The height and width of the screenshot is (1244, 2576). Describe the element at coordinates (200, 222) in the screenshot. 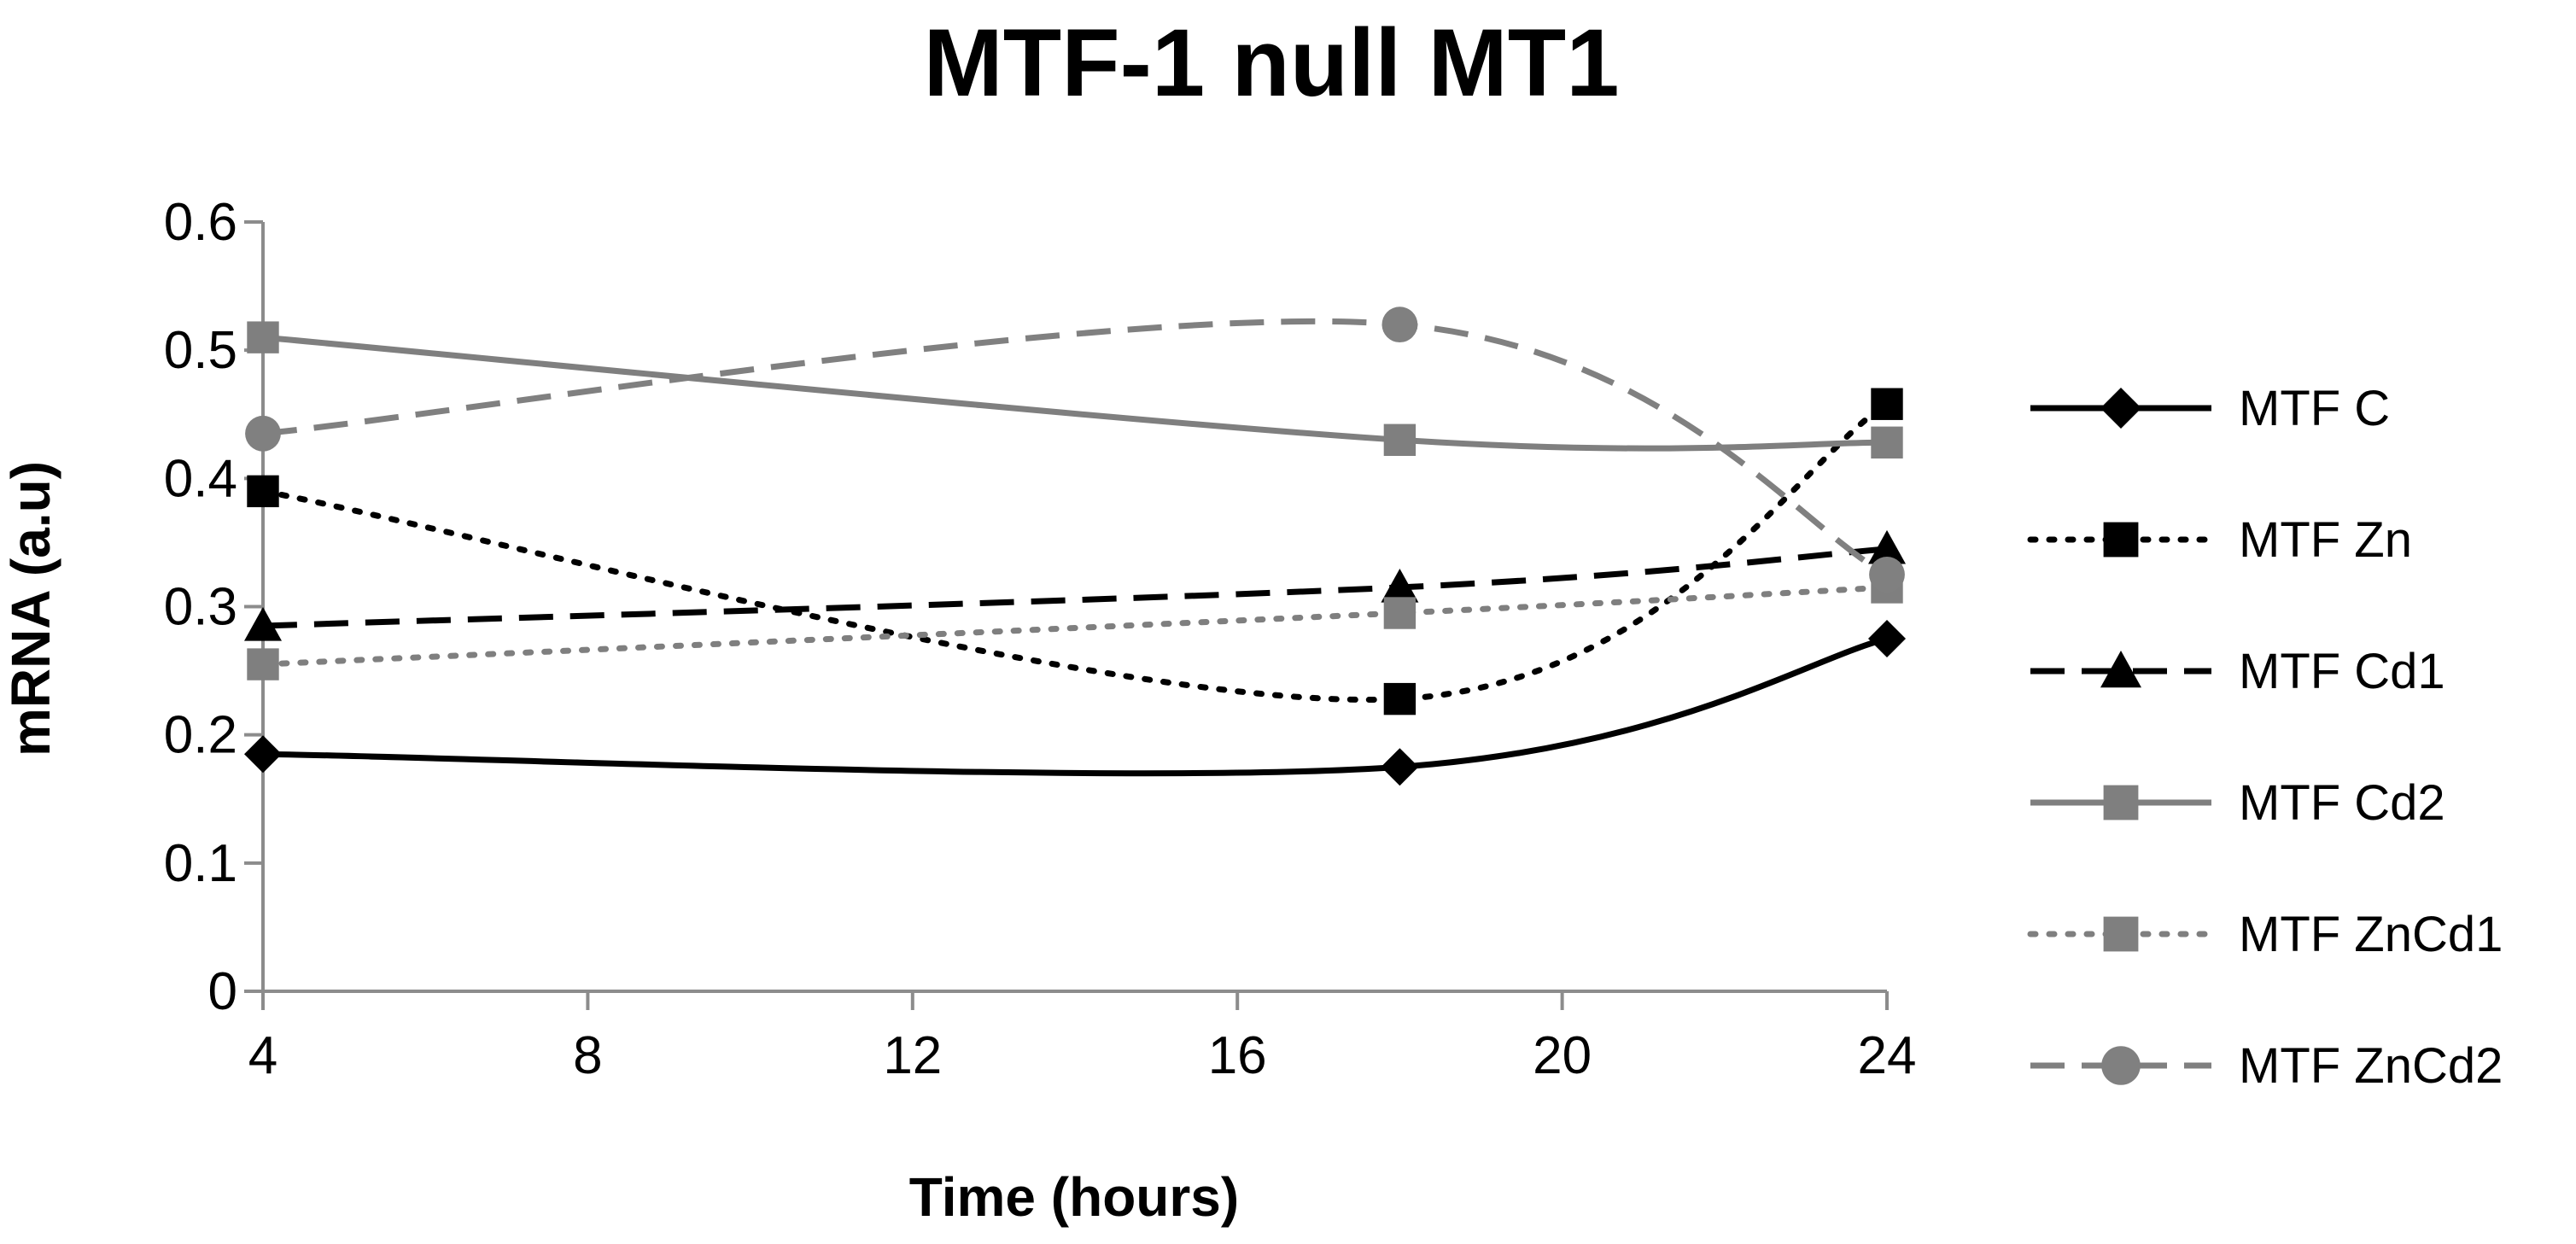

I see `y-tick-label: 0.6` at that location.